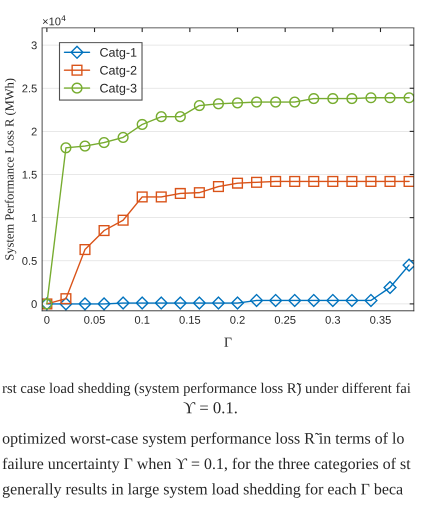 Image resolution: width=421 pixels, height=507 pixels. Describe the element at coordinates (202, 490) in the screenshot. I see `text: generally results in large system load shedding for each Γ beca` at that location.